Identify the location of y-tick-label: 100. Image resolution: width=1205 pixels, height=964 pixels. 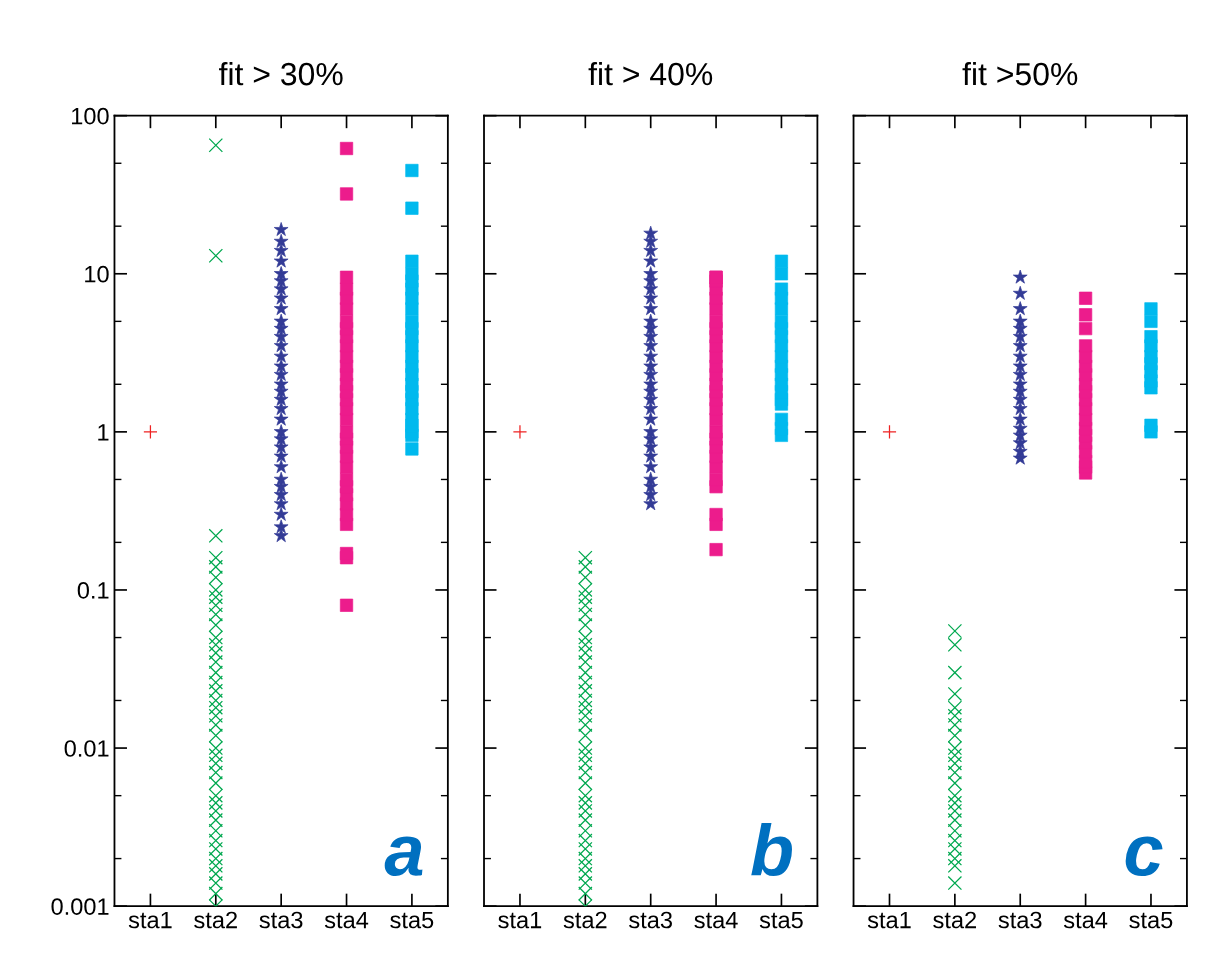
(90, 116).